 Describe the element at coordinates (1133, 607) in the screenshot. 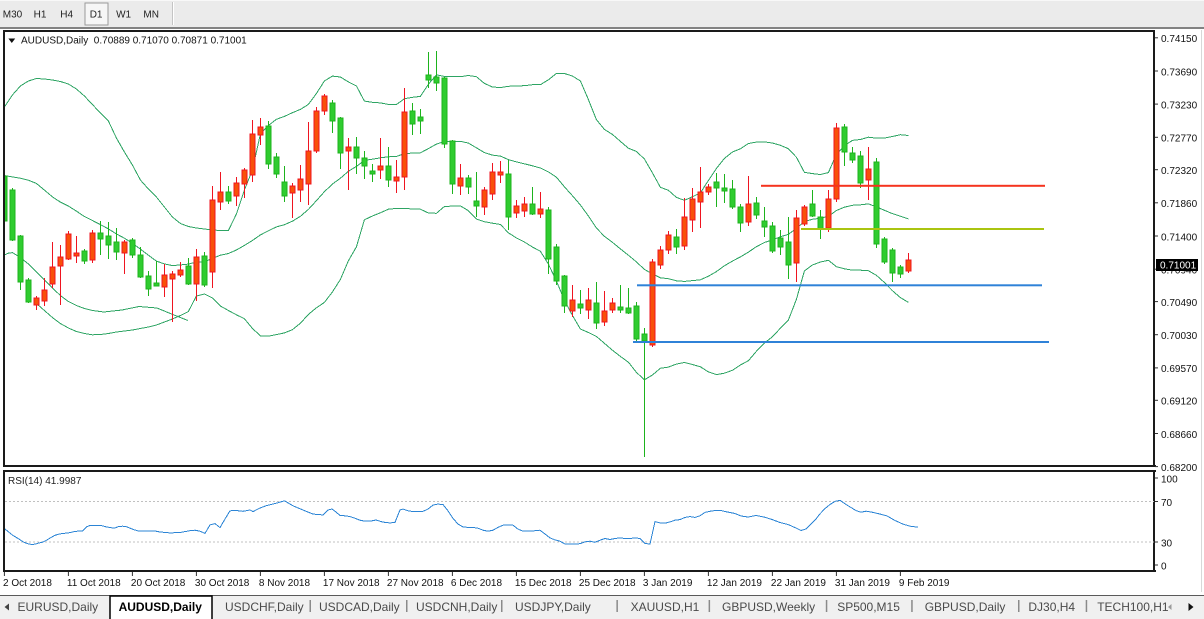

I see `svg-text: TECH100,H1` at that location.